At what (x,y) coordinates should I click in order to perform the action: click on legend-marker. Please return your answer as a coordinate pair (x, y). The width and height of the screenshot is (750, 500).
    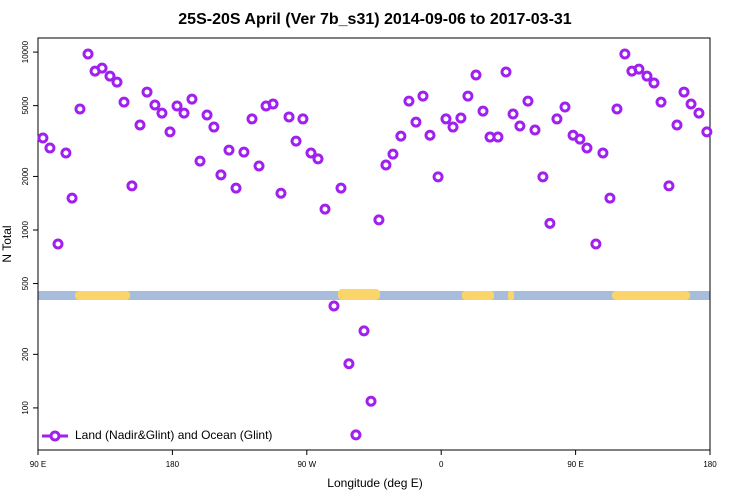
    Looking at the image, I should click on (55, 436).